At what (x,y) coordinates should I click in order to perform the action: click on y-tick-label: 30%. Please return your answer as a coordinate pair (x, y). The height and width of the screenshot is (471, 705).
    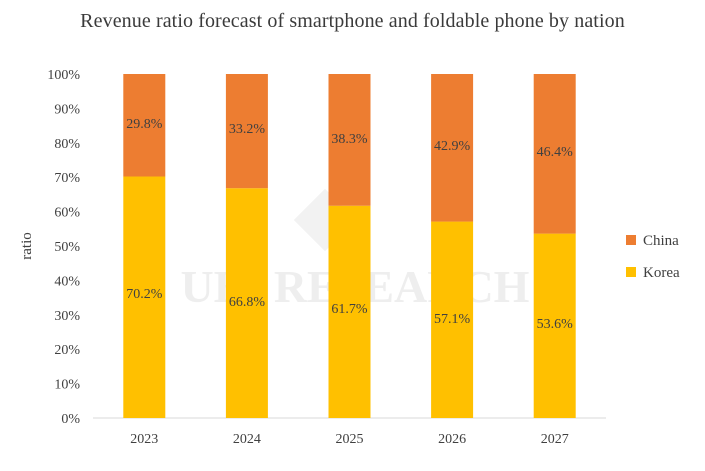
    Looking at the image, I should click on (67, 316).